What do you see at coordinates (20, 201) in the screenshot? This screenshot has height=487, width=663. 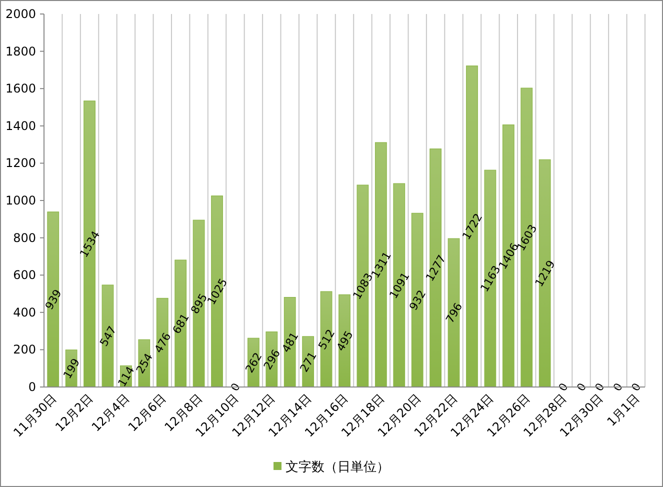 I see `y-tick-label: 1000` at bounding box center [20, 201].